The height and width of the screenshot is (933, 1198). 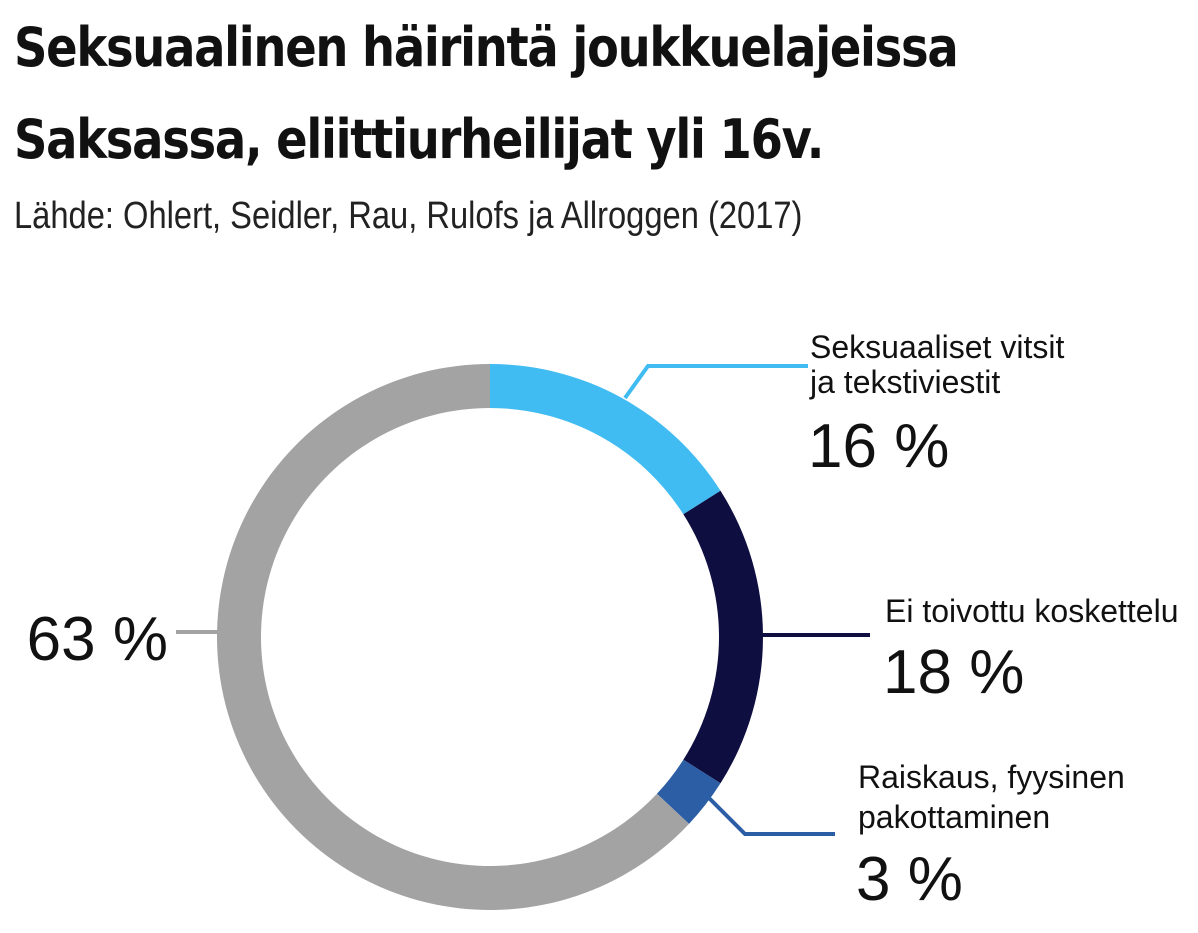 What do you see at coordinates (878, 446) in the screenshot?
I see `slice-value-1: 16 %` at bounding box center [878, 446].